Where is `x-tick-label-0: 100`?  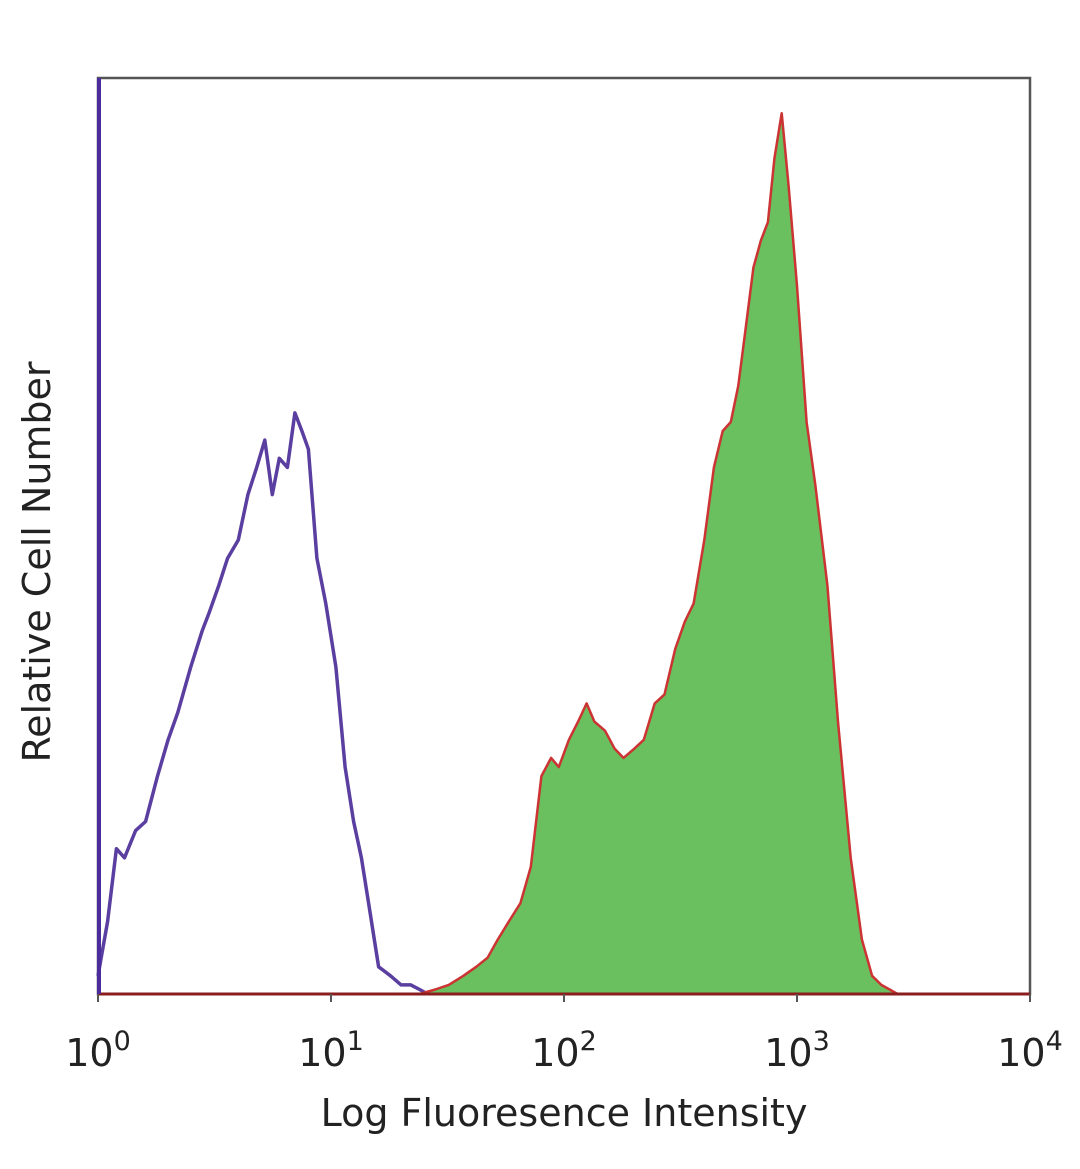
x-tick-label-0: 100 is located at coordinates (98, 1050).